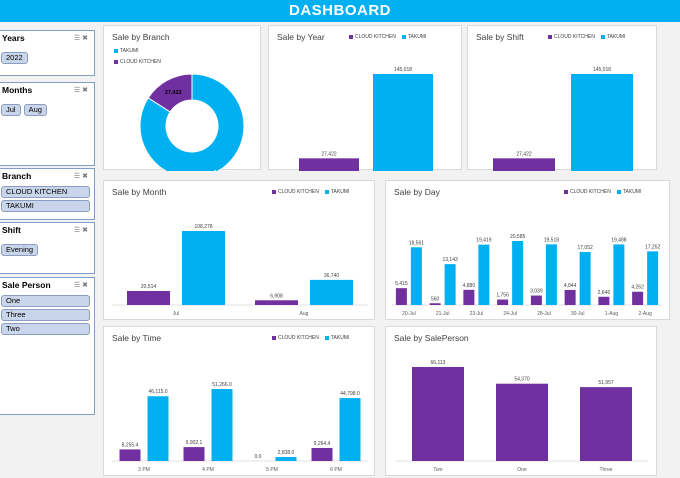  I want to click on data-label: 6,908, so click(276, 296).